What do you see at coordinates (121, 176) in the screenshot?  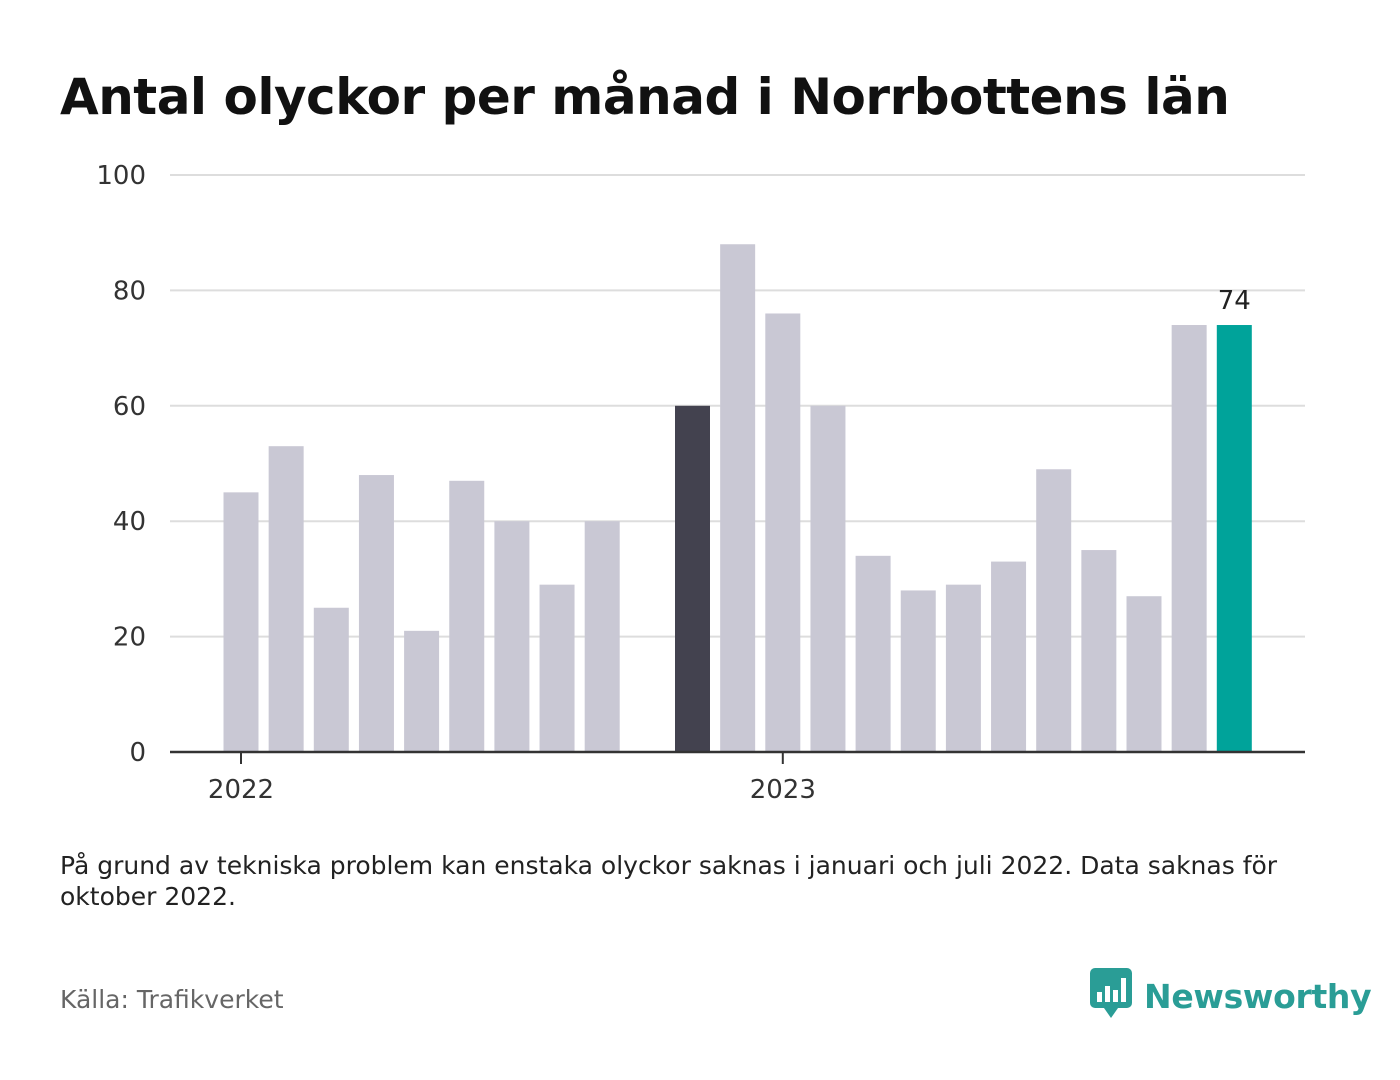 I see `y-tick-label: 100` at bounding box center [121, 176].